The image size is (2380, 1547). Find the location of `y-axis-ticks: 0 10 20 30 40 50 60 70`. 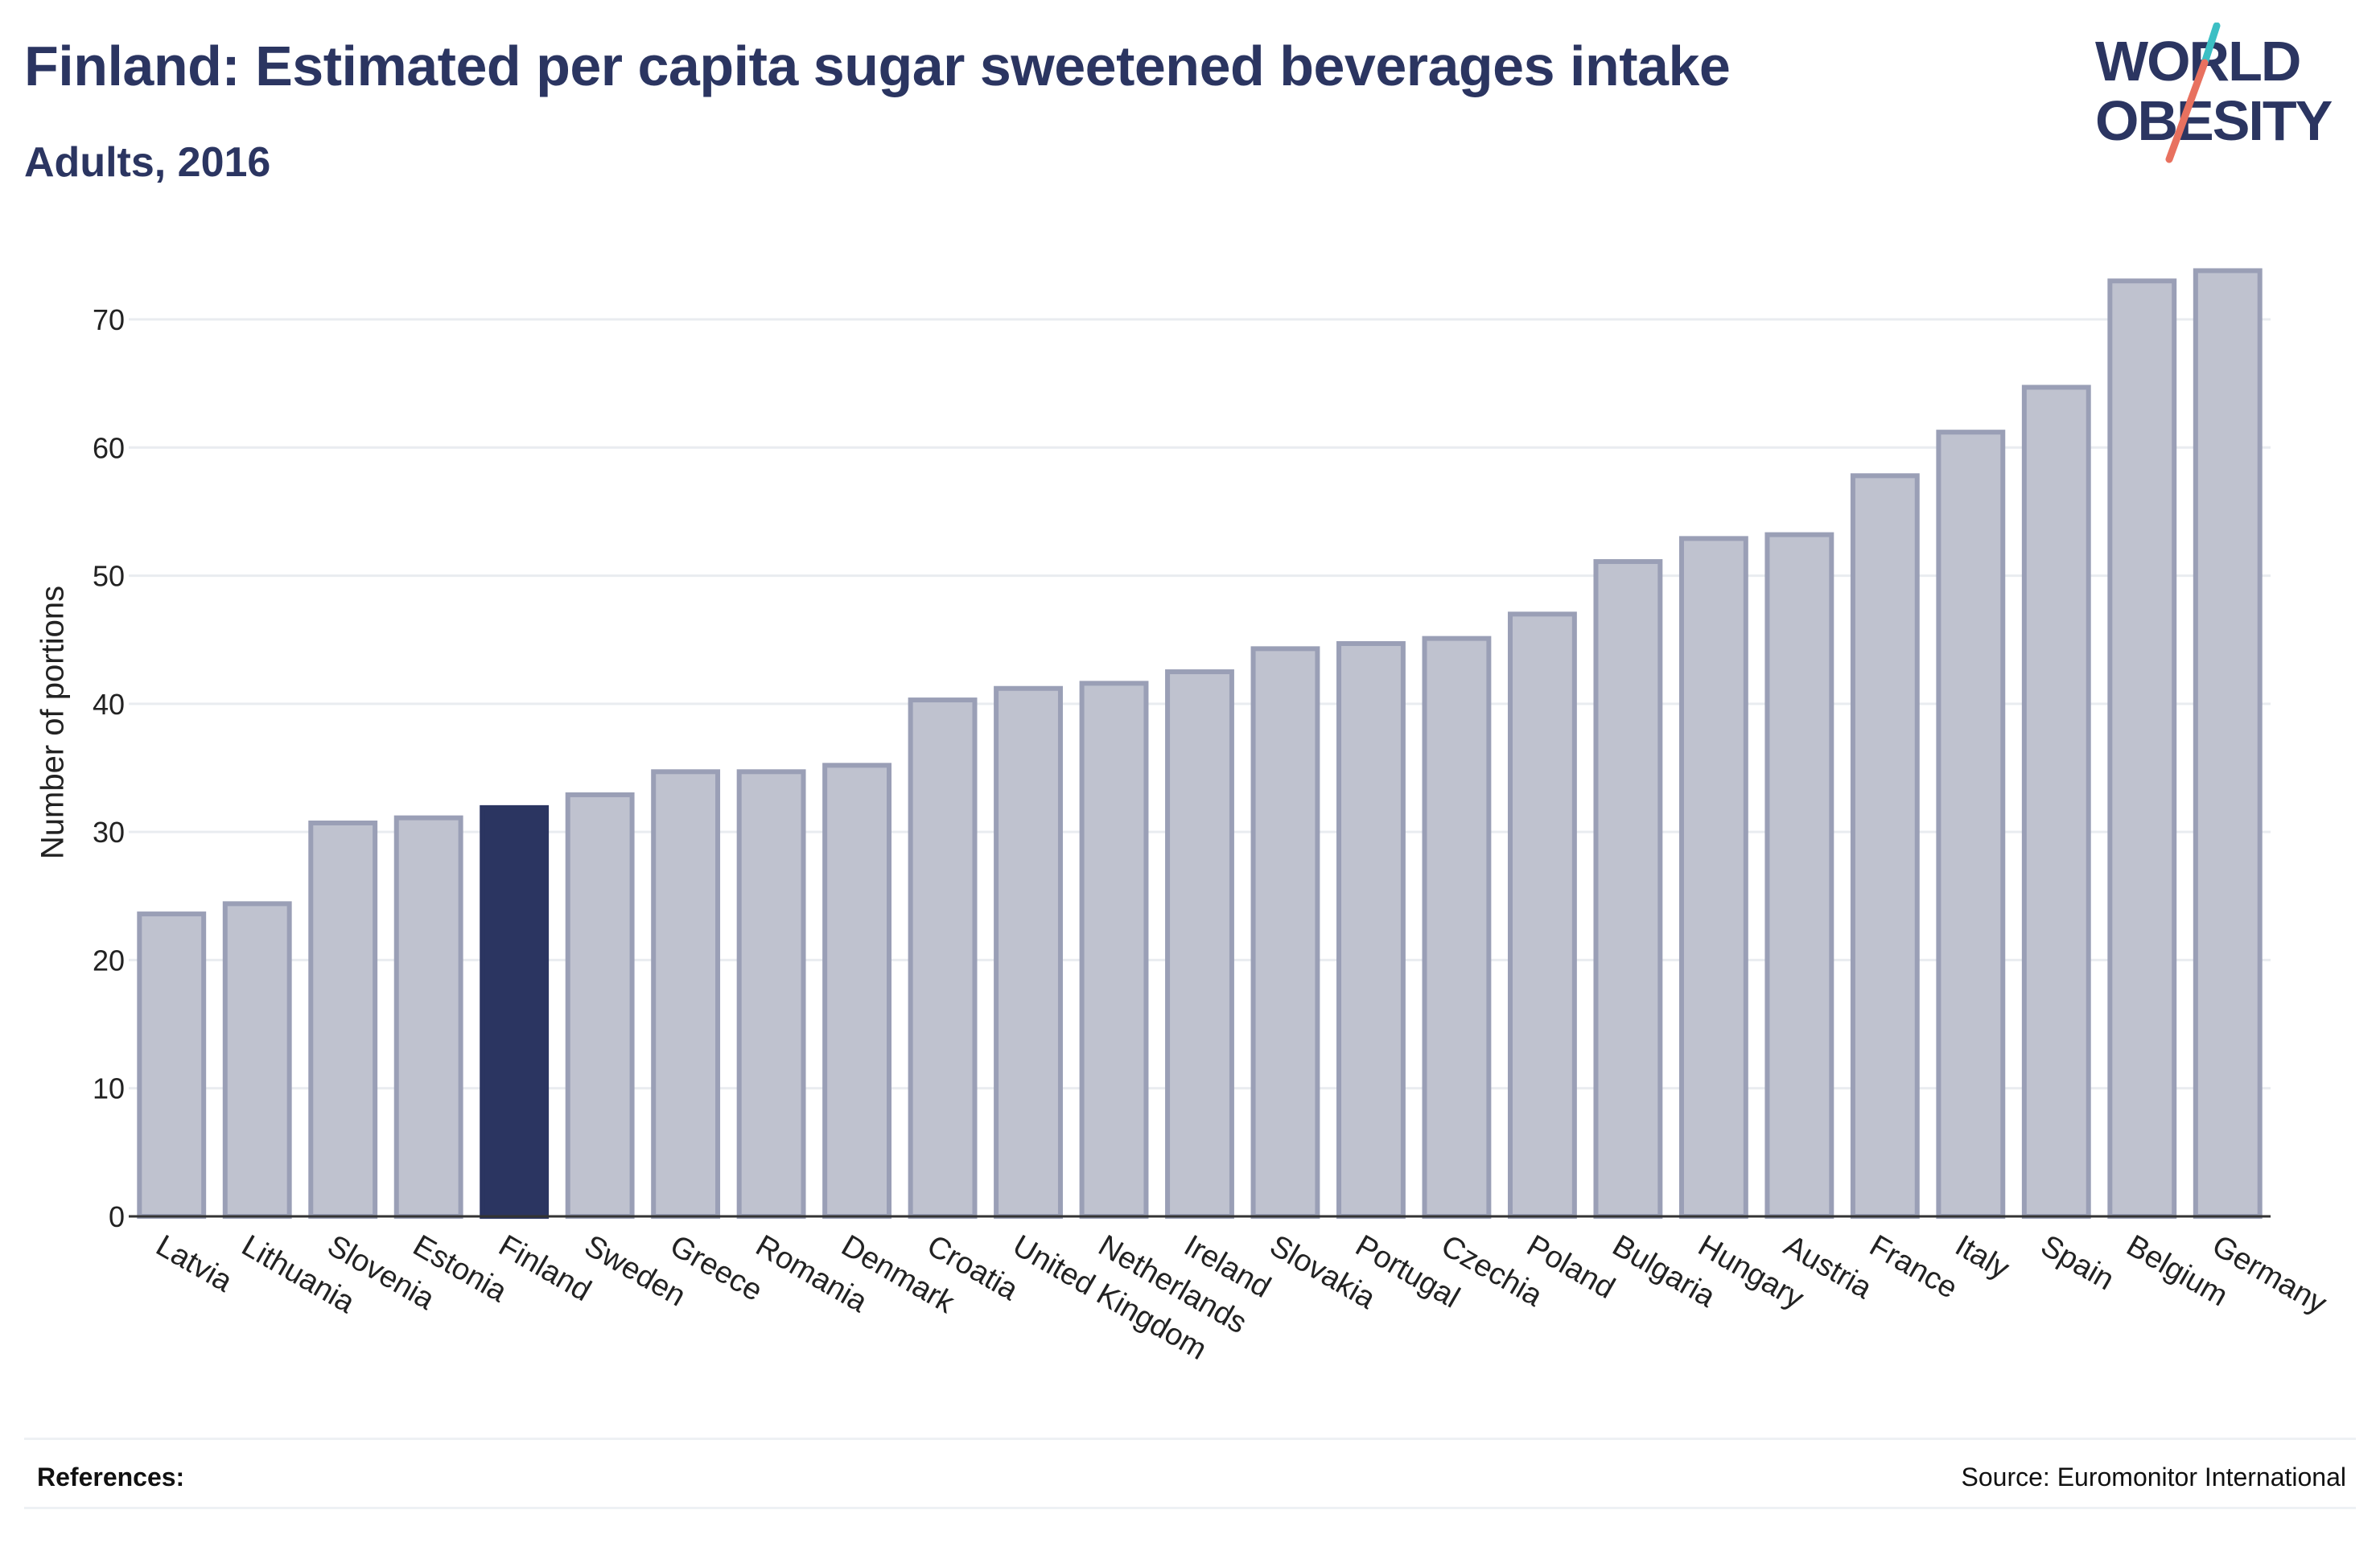

y-axis-ticks: 0 10 20 30 40 50 60 70 is located at coordinates (109, 768).